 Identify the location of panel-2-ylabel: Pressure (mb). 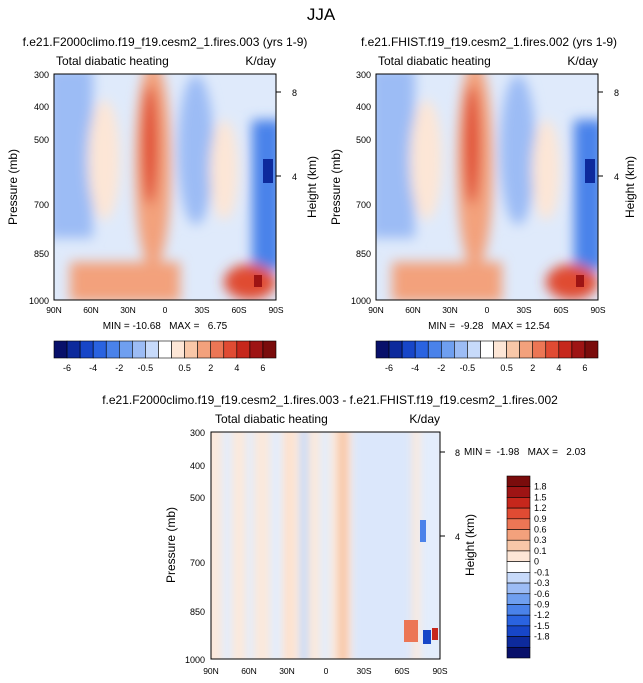
(336, 187).